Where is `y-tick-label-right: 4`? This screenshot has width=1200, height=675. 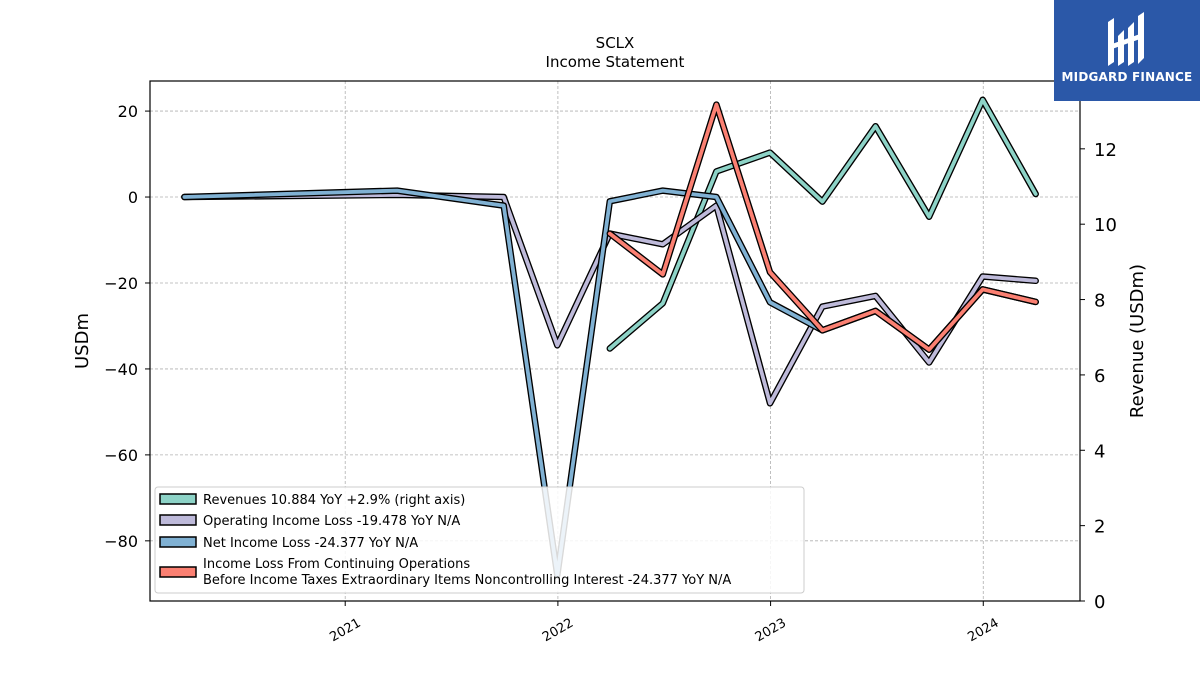 y-tick-label-right: 4 is located at coordinates (1099, 451).